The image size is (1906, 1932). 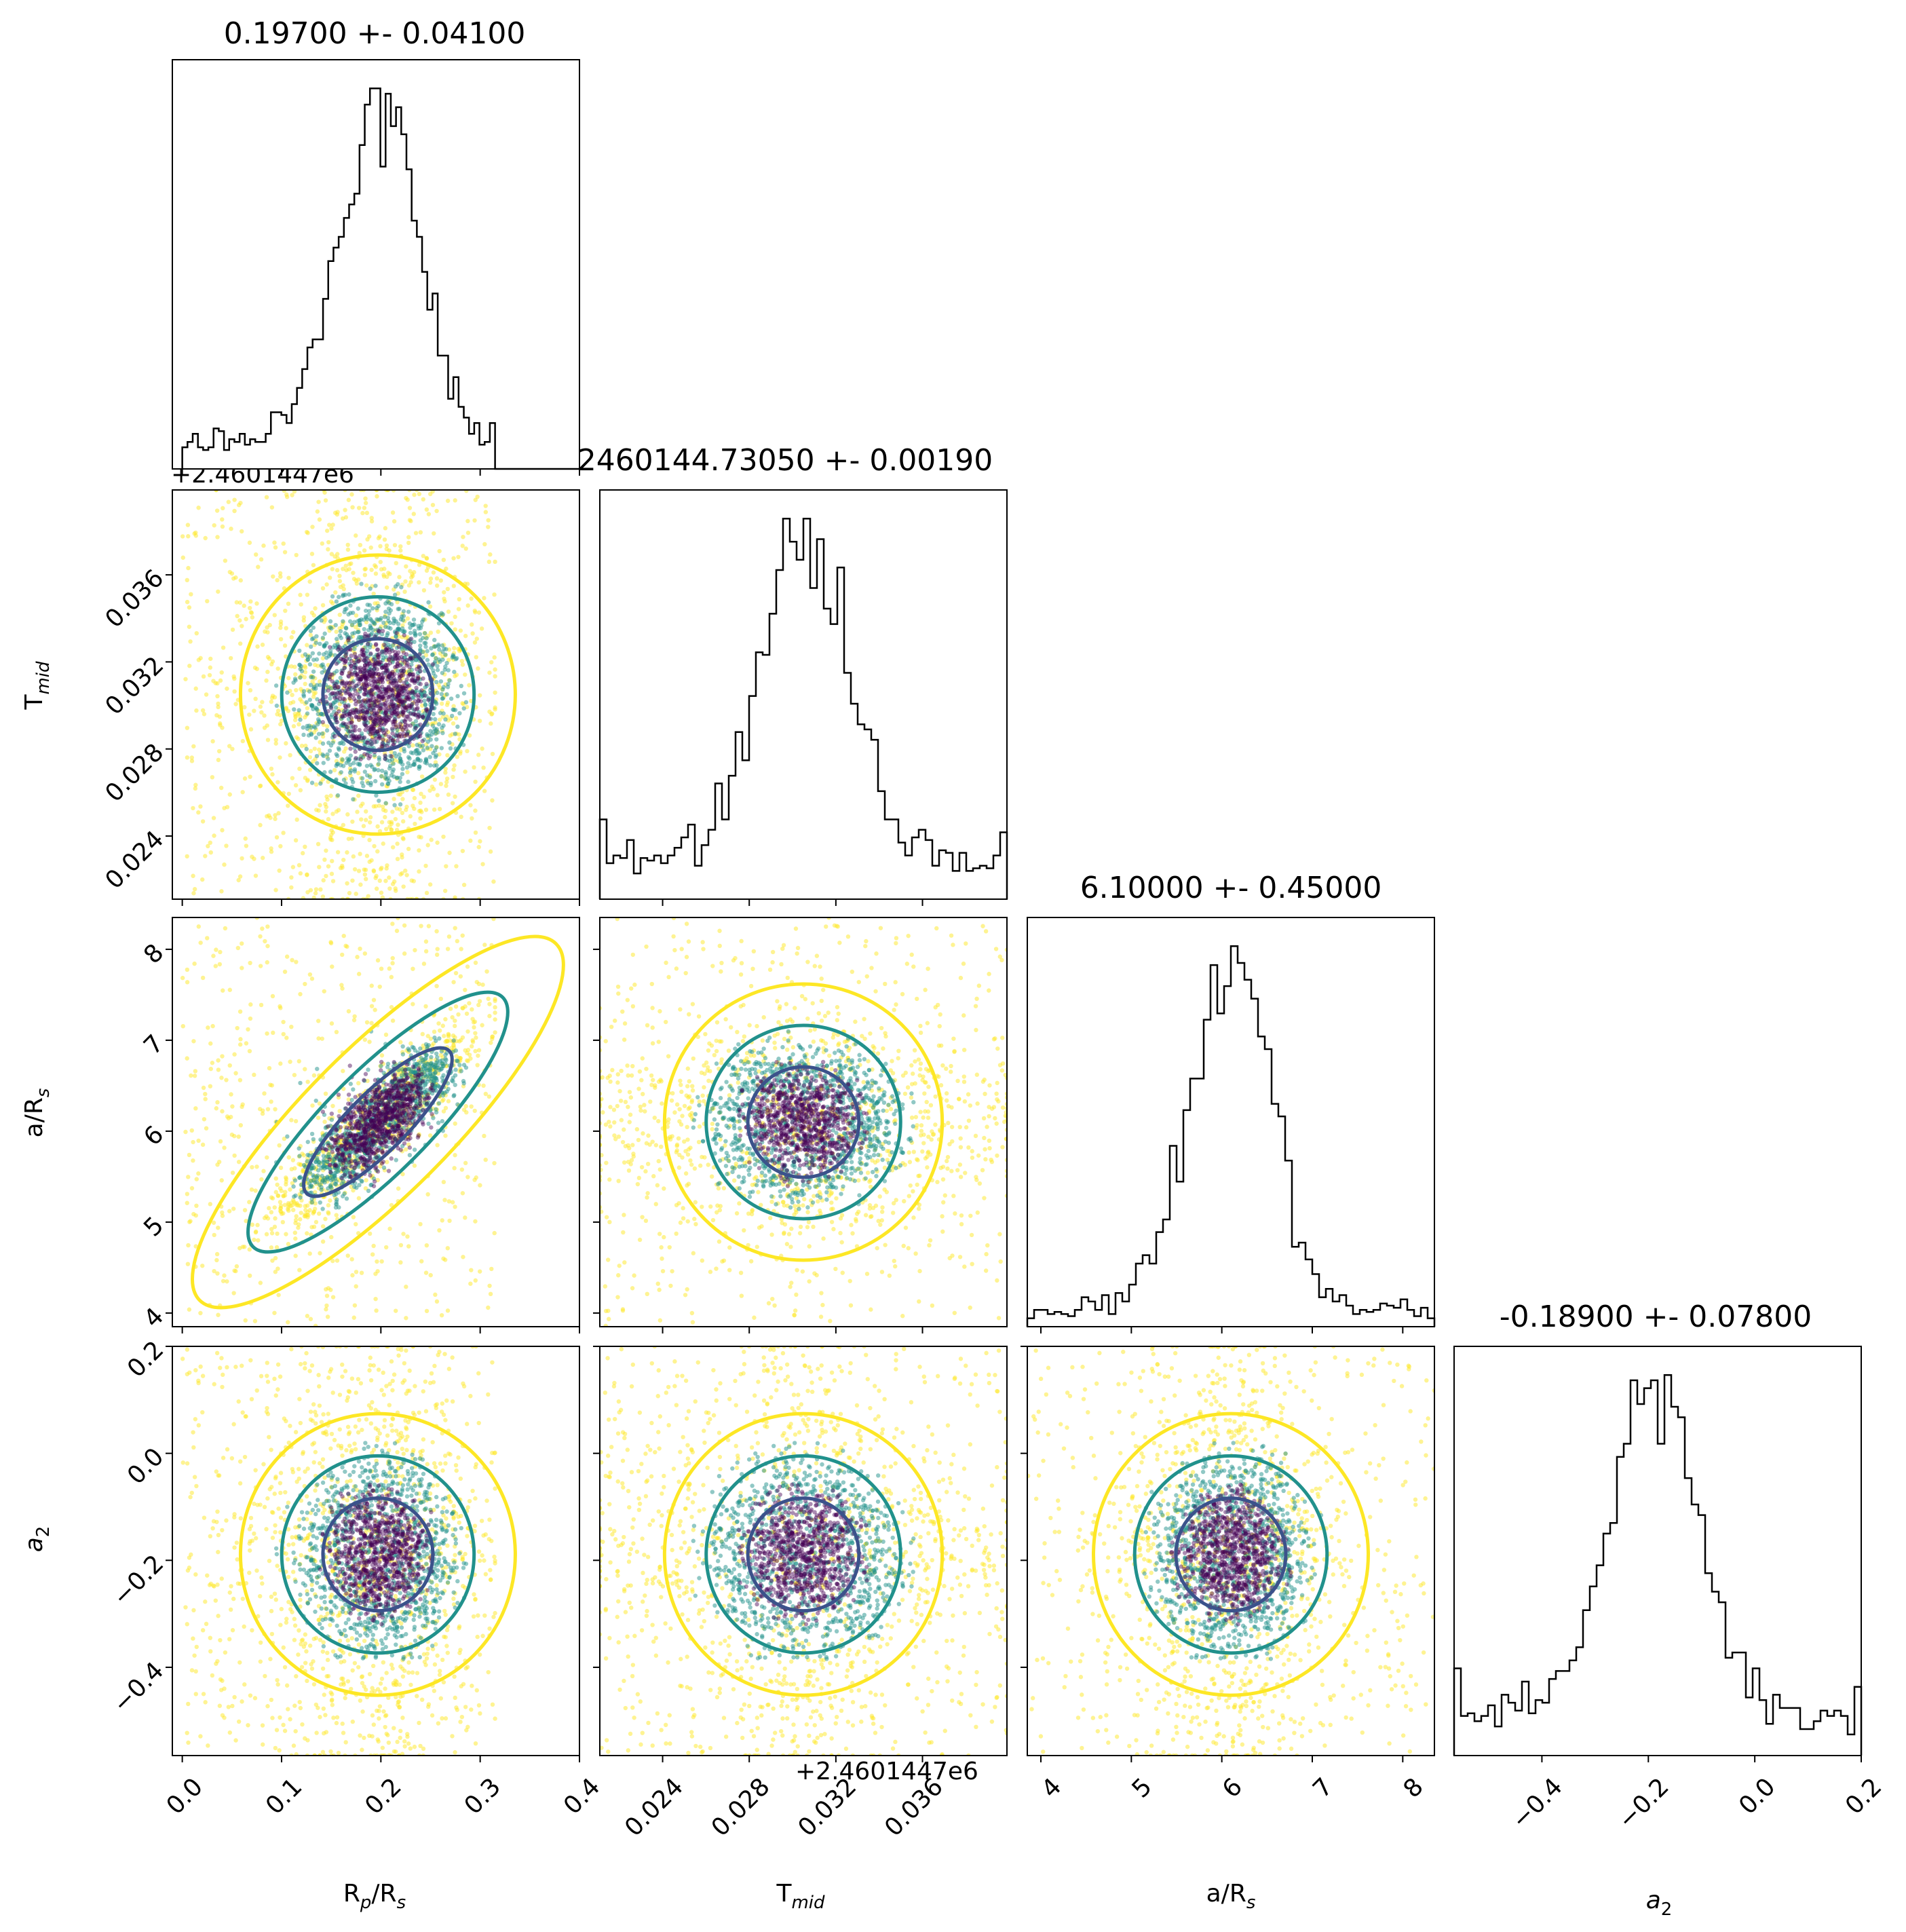 I want to click on title-ars: 6.10000 +- 0.45000, so click(x=1231, y=888).